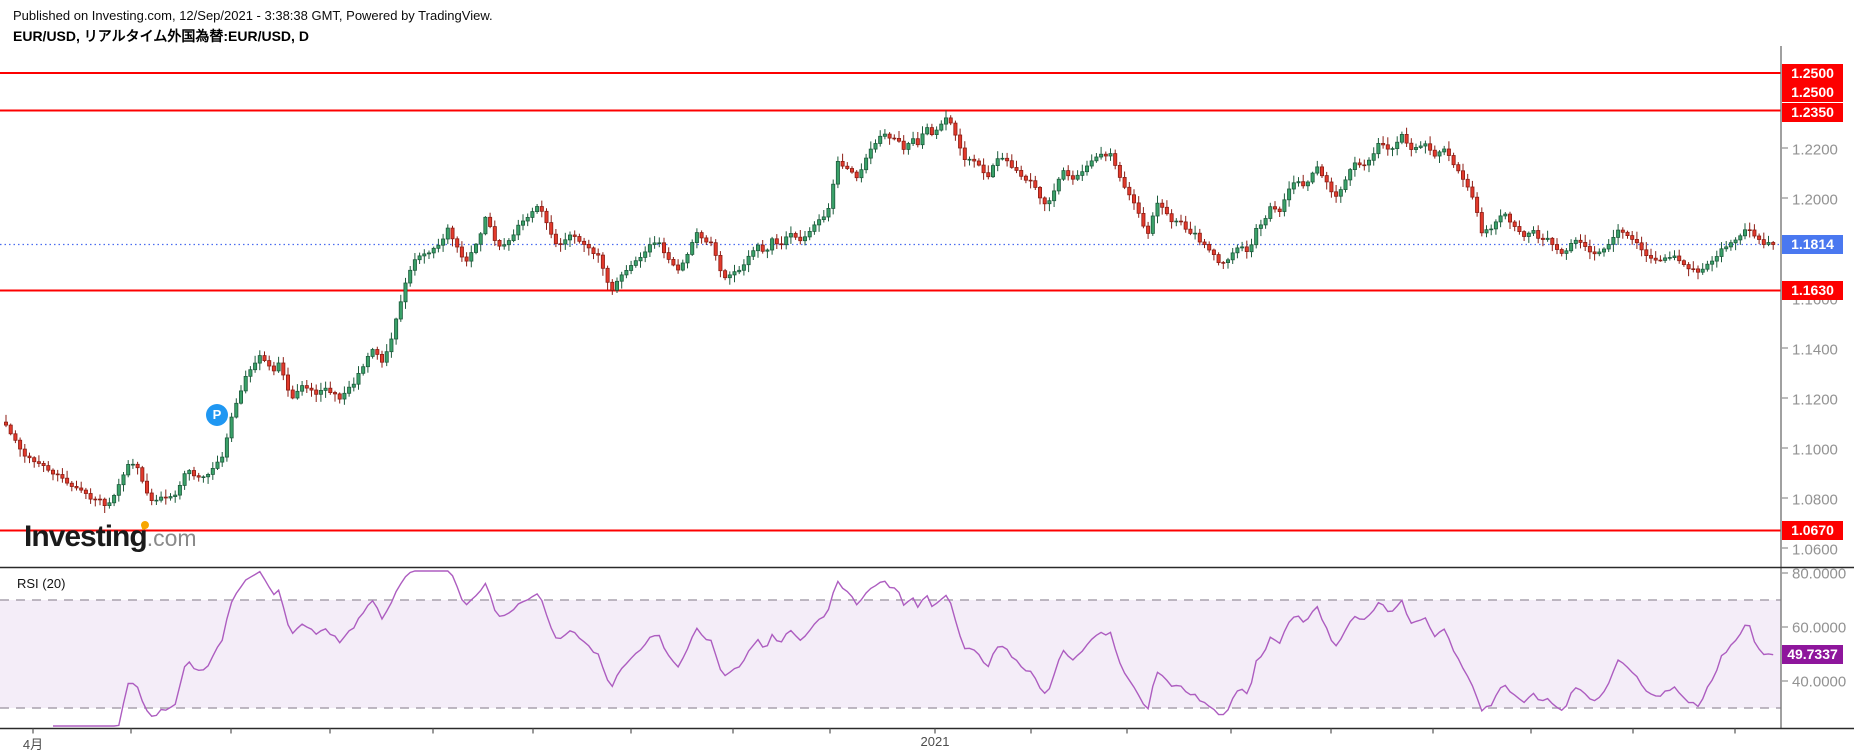  I want to click on symbol-title: EUR/USD, リアルタイム外国為替:EUR/USD, D, so click(161, 36).